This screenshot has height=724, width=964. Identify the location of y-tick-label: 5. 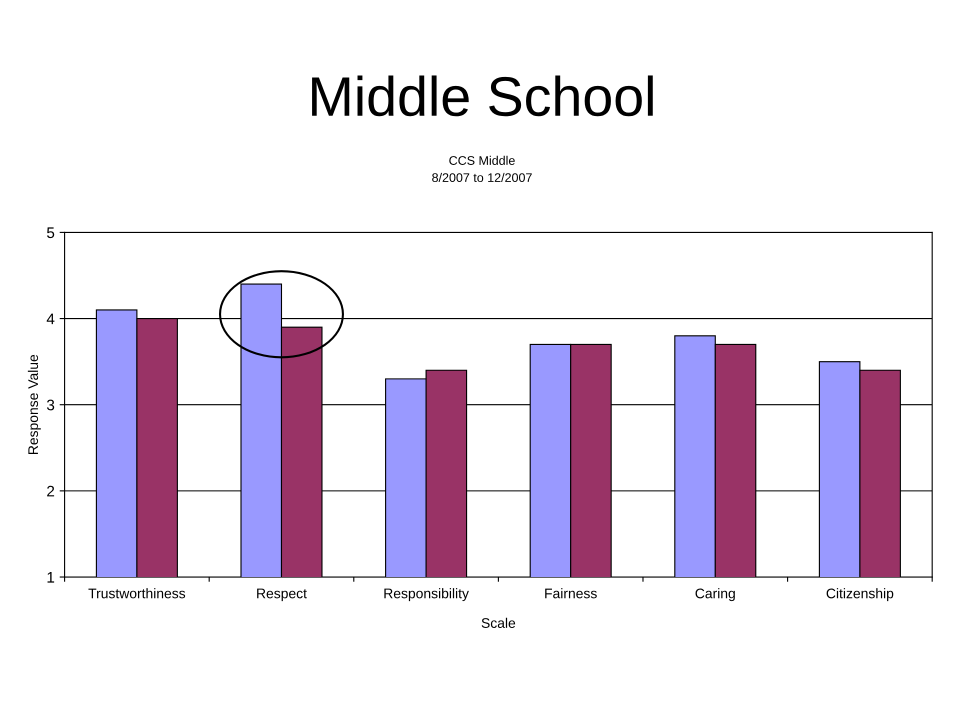
(50, 232).